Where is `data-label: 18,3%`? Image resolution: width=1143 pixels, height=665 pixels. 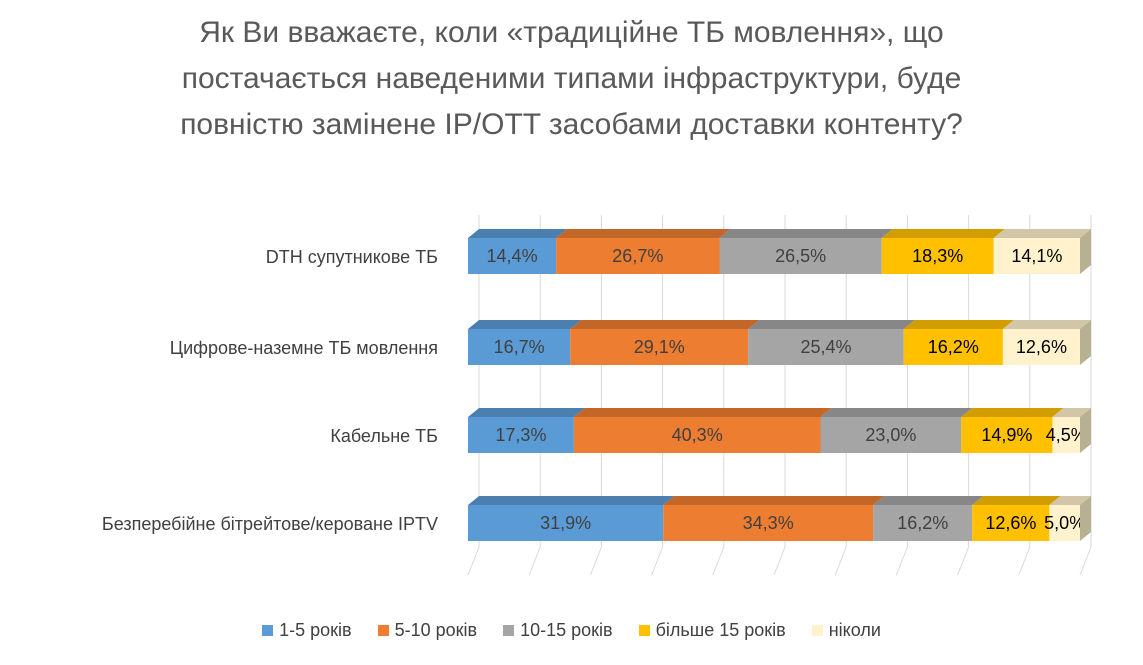 data-label: 18,3% is located at coordinates (937, 256).